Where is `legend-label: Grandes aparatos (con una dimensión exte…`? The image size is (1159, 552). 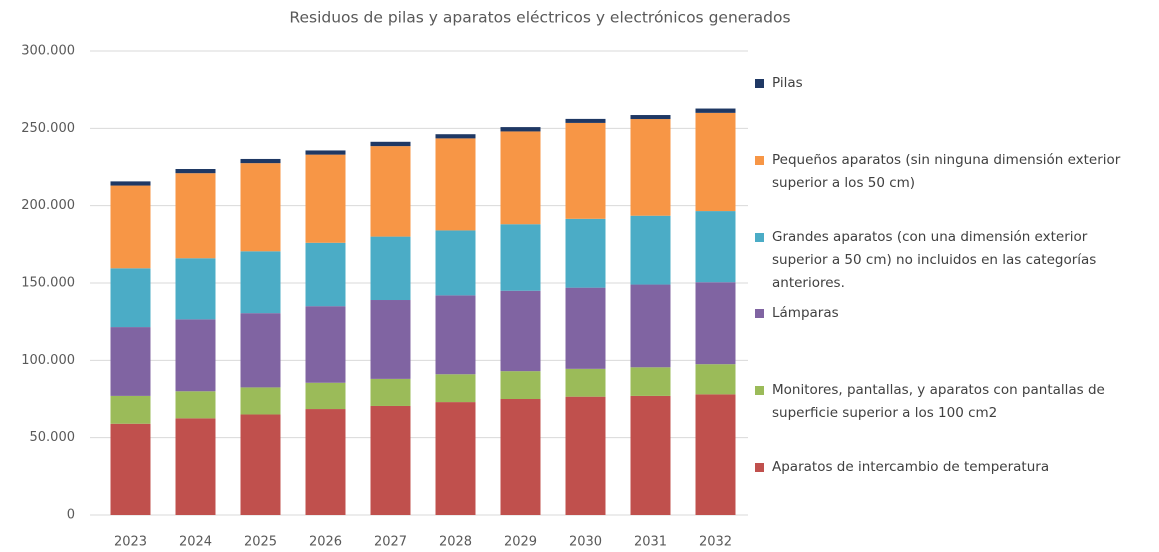
legend-label: Grandes aparatos (con una dimensión exte… is located at coordinates (934, 260).